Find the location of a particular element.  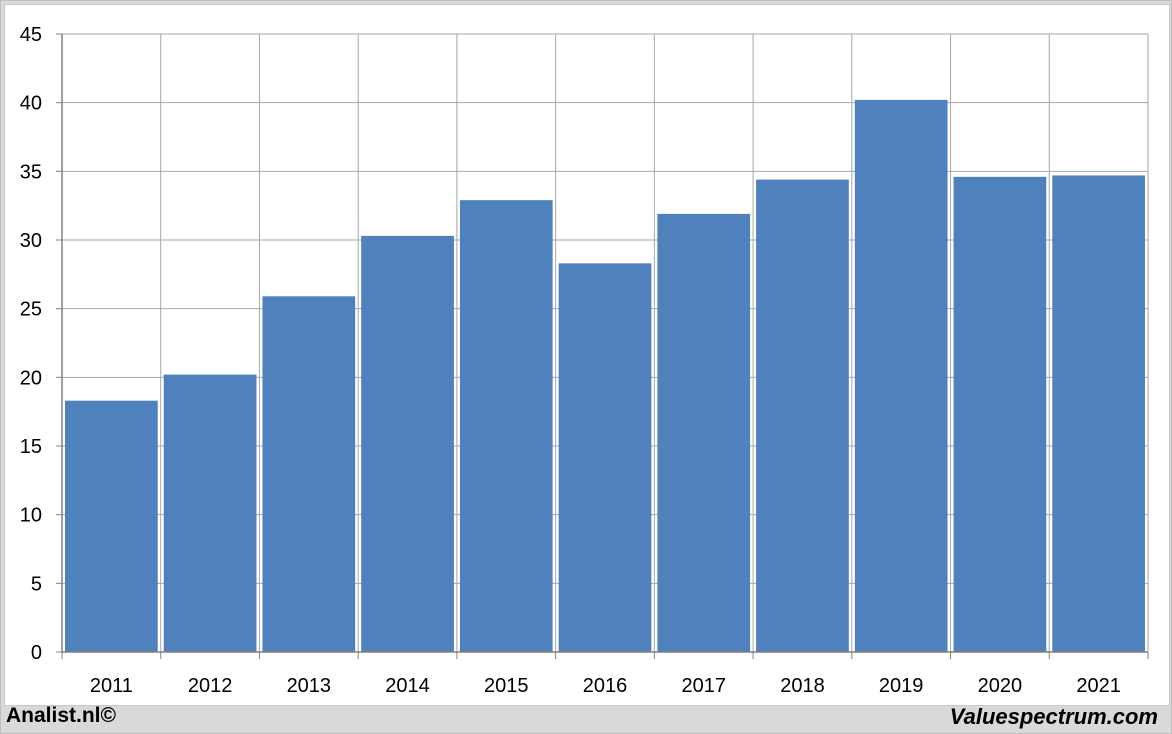

x-tick-label: 2015 is located at coordinates (506, 686).